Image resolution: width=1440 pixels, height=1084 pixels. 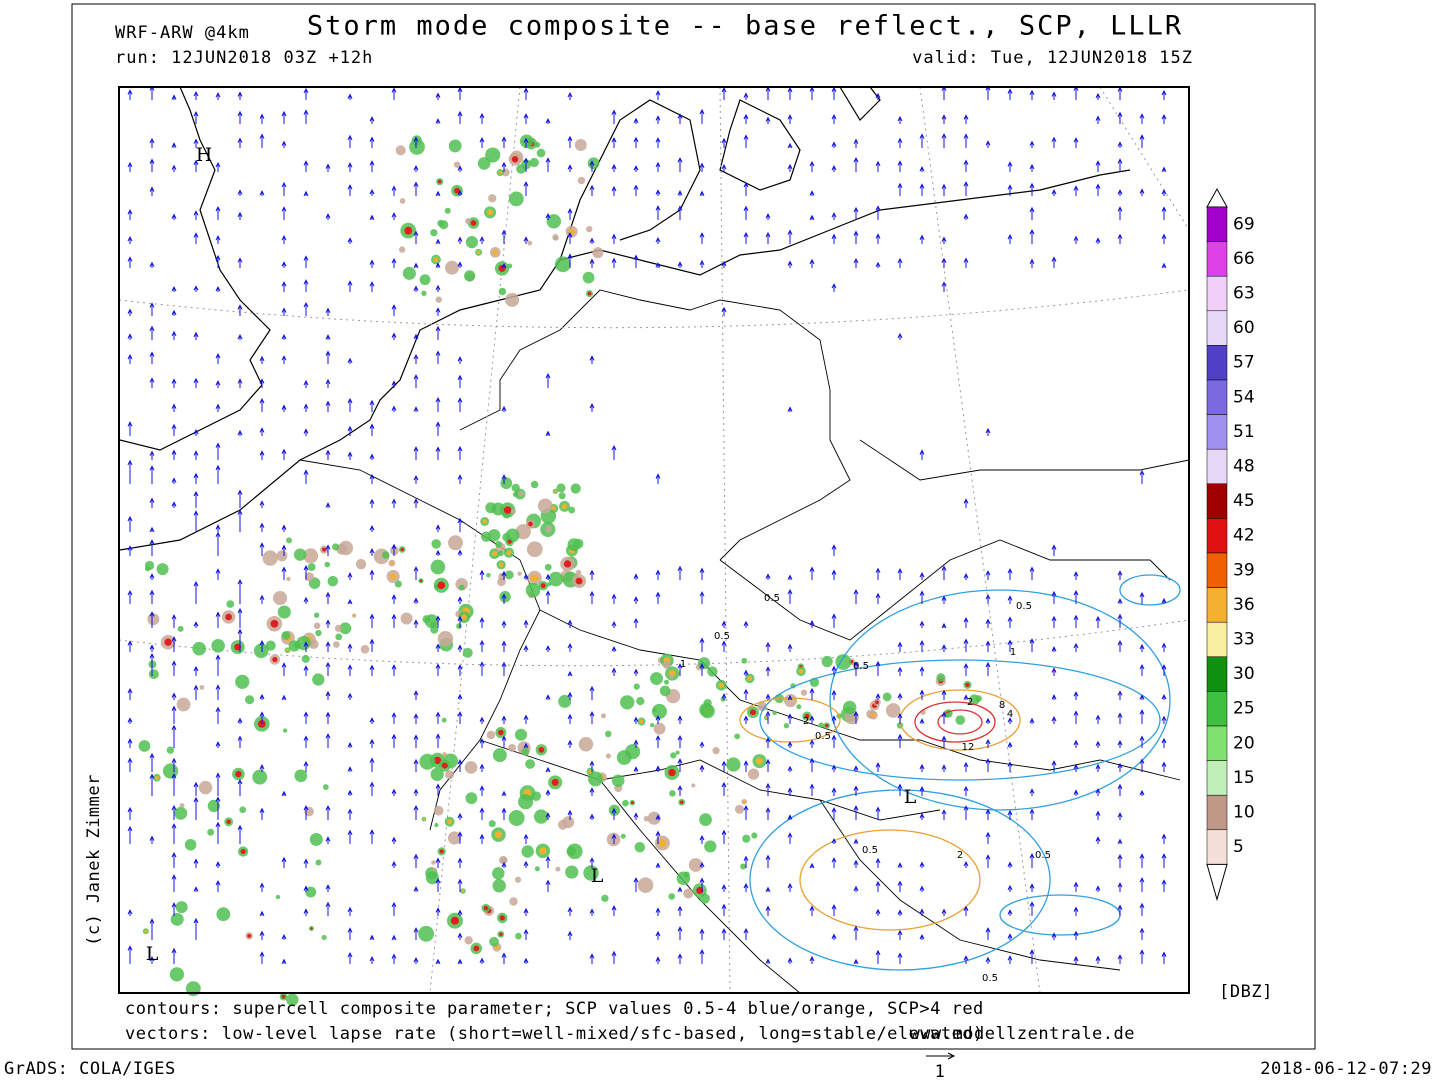 What do you see at coordinates (1217, 197) in the screenshot?
I see `colorbar-top` at bounding box center [1217, 197].